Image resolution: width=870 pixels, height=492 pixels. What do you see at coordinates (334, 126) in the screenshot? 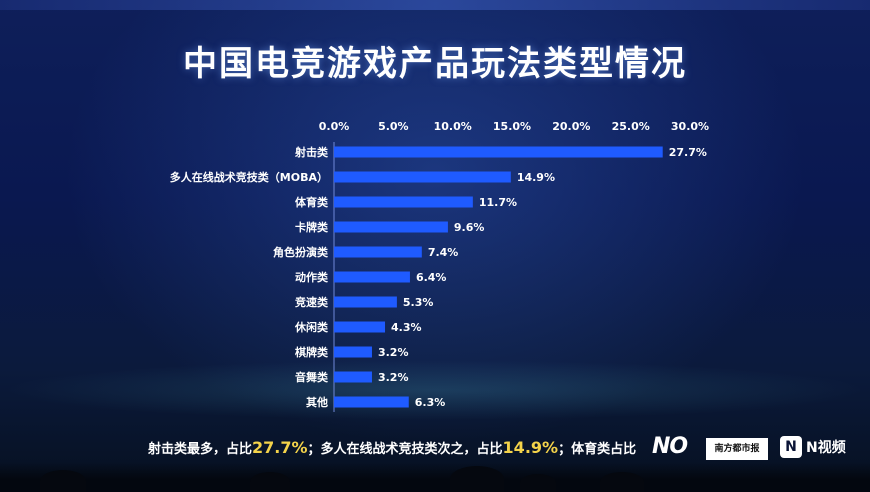
I see `x-tick-label: 0.0%` at bounding box center [334, 126].